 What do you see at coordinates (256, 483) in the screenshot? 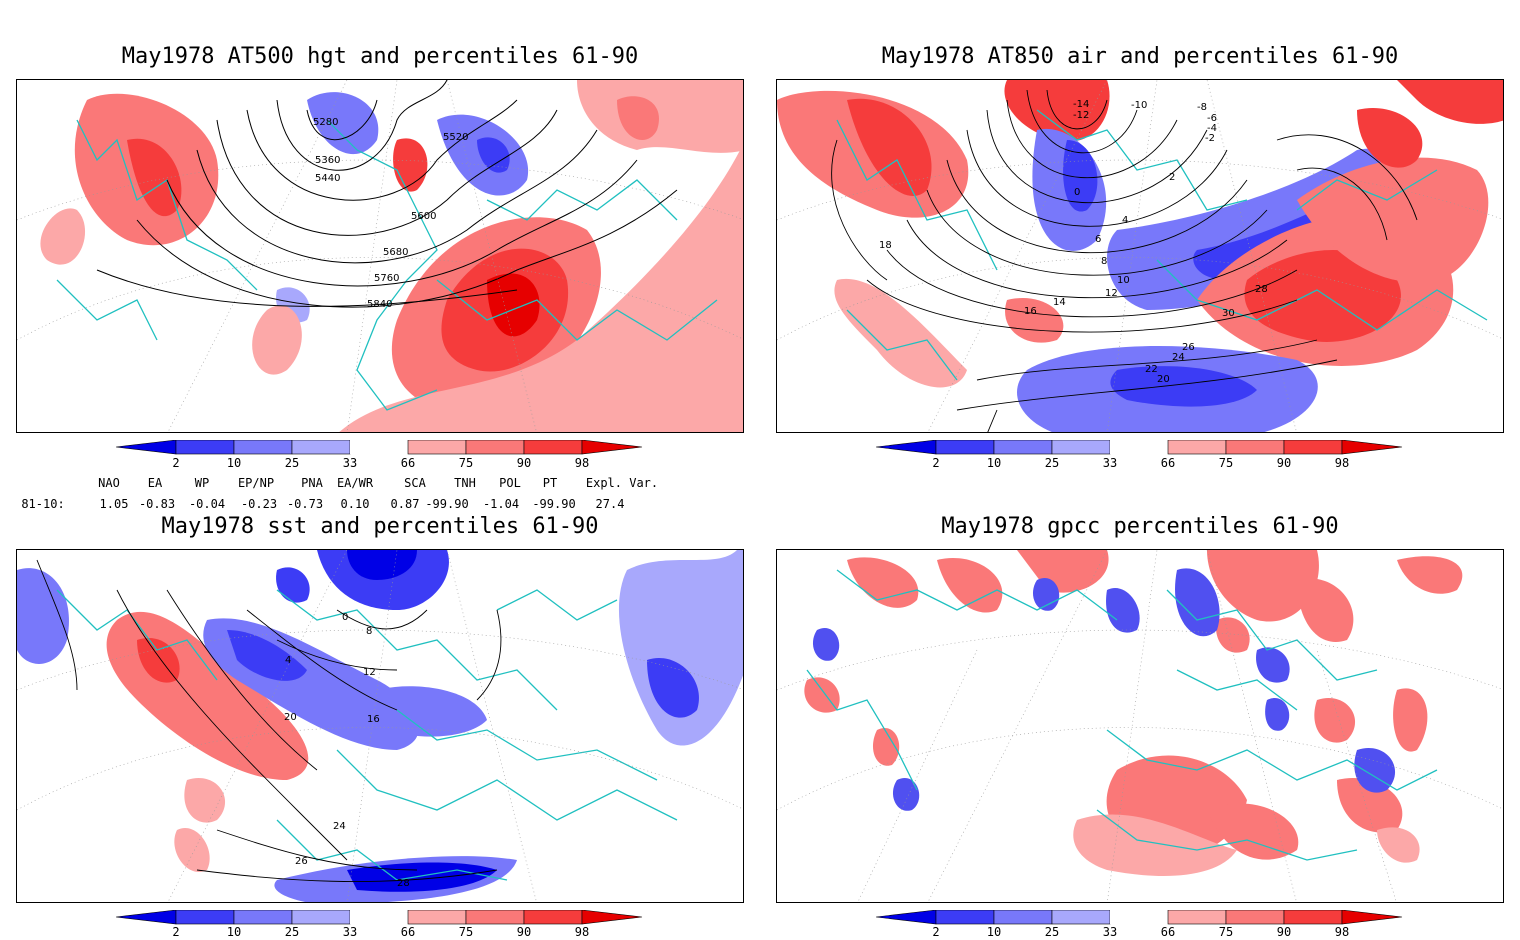
I see `index-header: EP/NP` at bounding box center [256, 483].